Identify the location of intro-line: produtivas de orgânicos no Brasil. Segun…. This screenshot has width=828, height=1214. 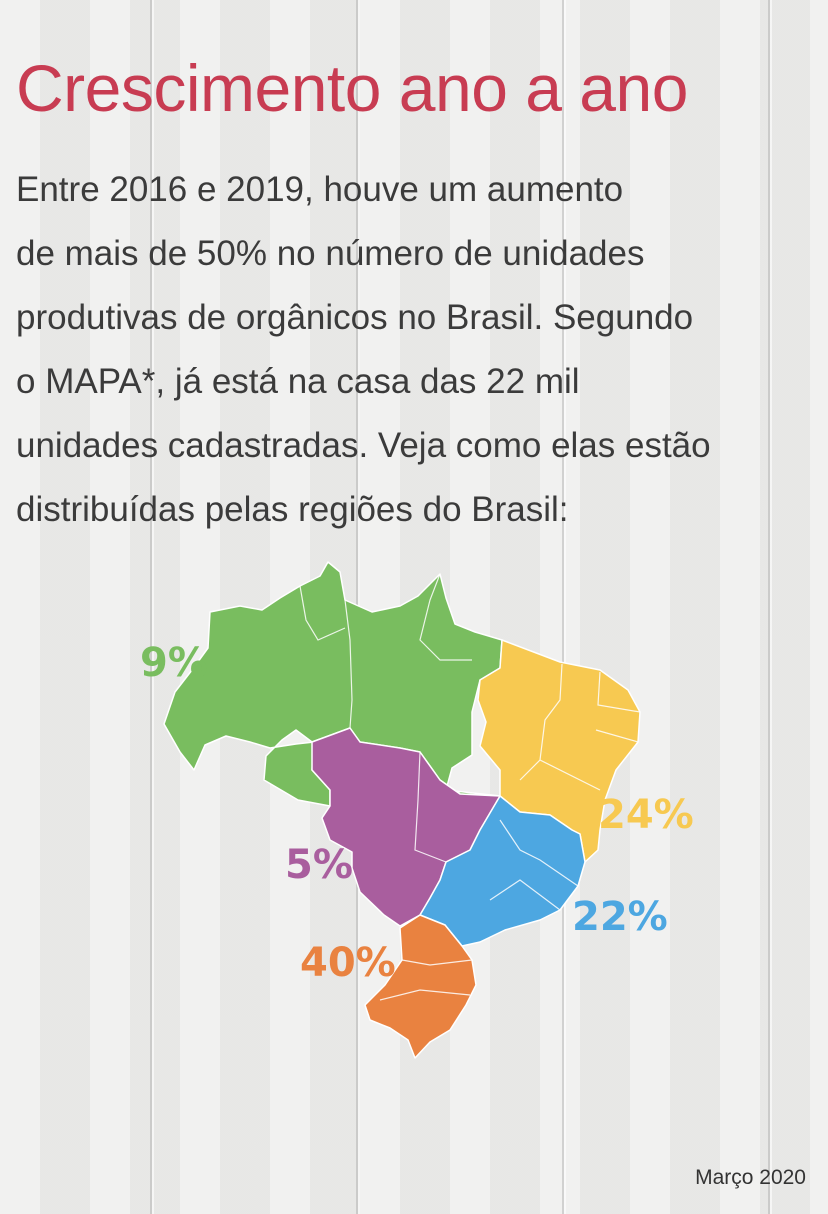
(355, 317).